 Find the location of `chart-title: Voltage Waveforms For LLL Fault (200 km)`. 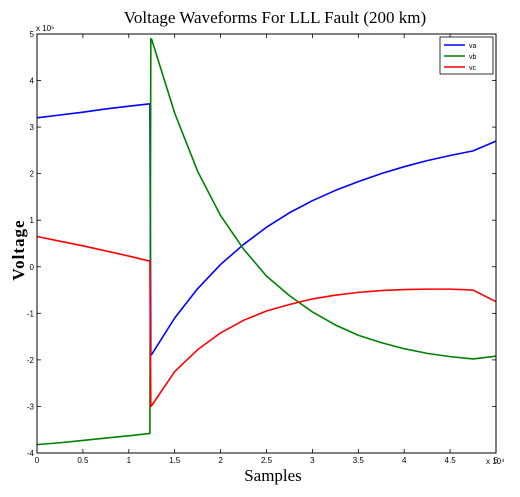

chart-title: Voltage Waveforms For LLL Fault (200 km) is located at coordinates (275, 17).